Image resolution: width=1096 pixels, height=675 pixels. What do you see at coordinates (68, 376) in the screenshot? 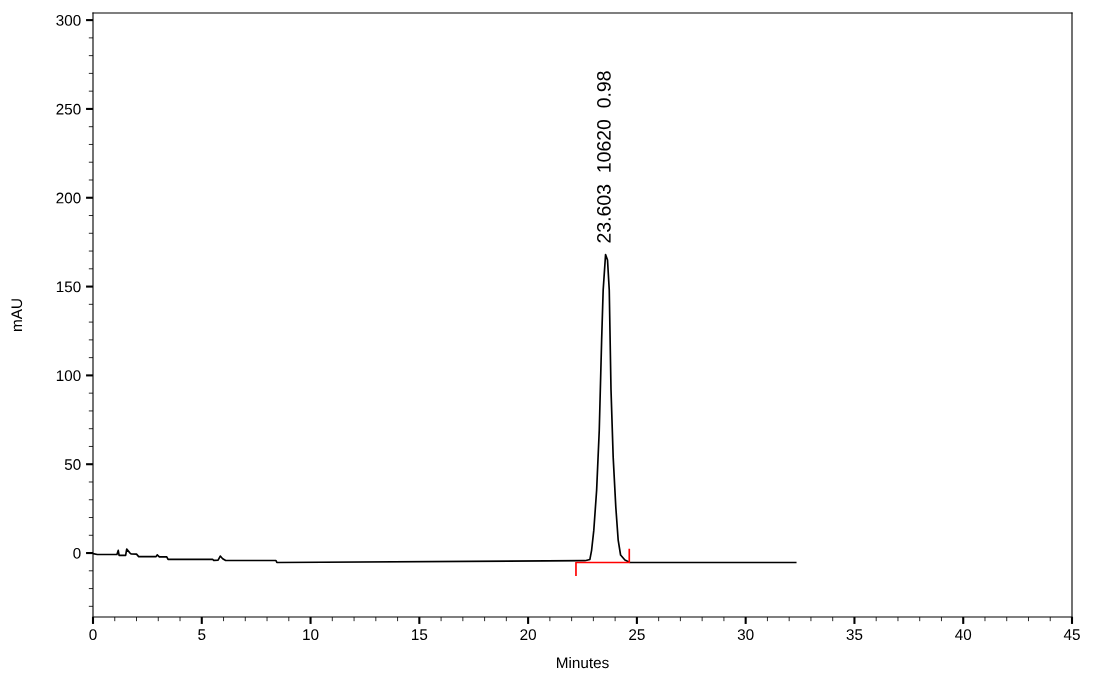
I see `y-tick-label: 100` at bounding box center [68, 376].